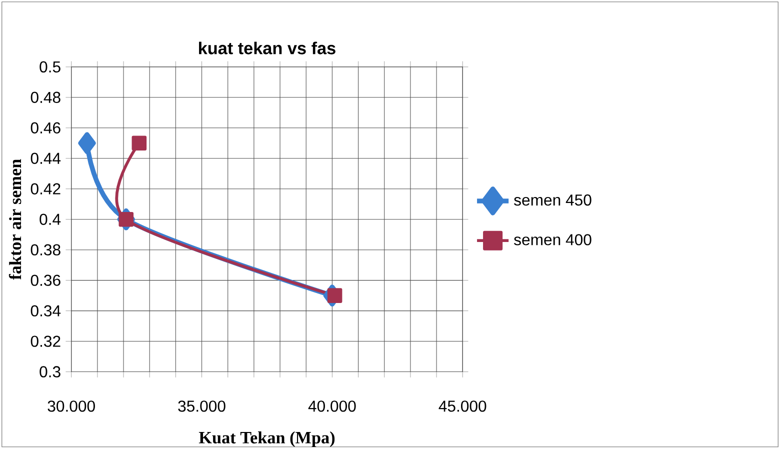  I want to click on y-tick-label: 0.5, so click(50, 67).